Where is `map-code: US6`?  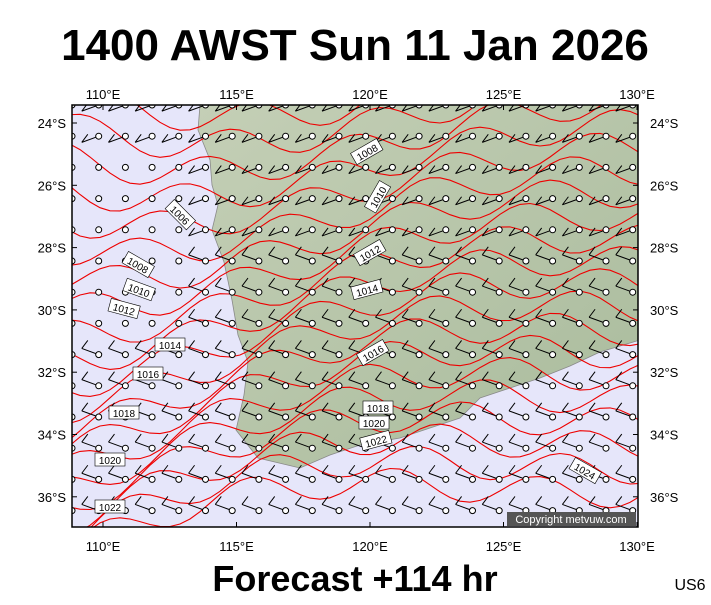 map-code: US6 is located at coordinates (689, 585).